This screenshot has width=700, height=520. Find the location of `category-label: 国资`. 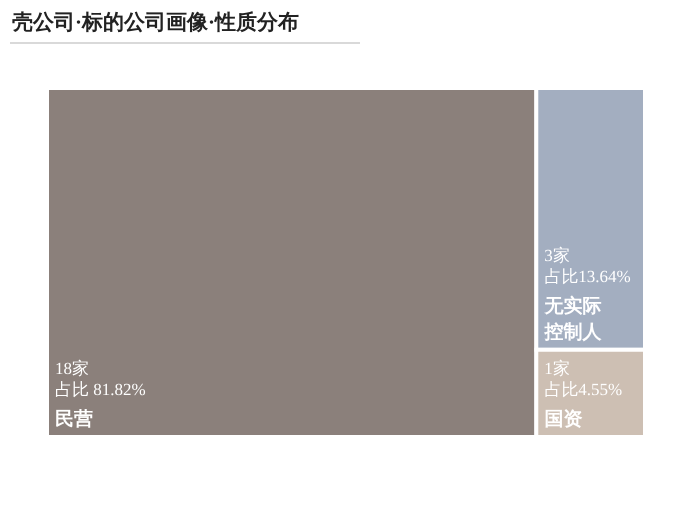

category-label: 国资 is located at coordinates (563, 419).